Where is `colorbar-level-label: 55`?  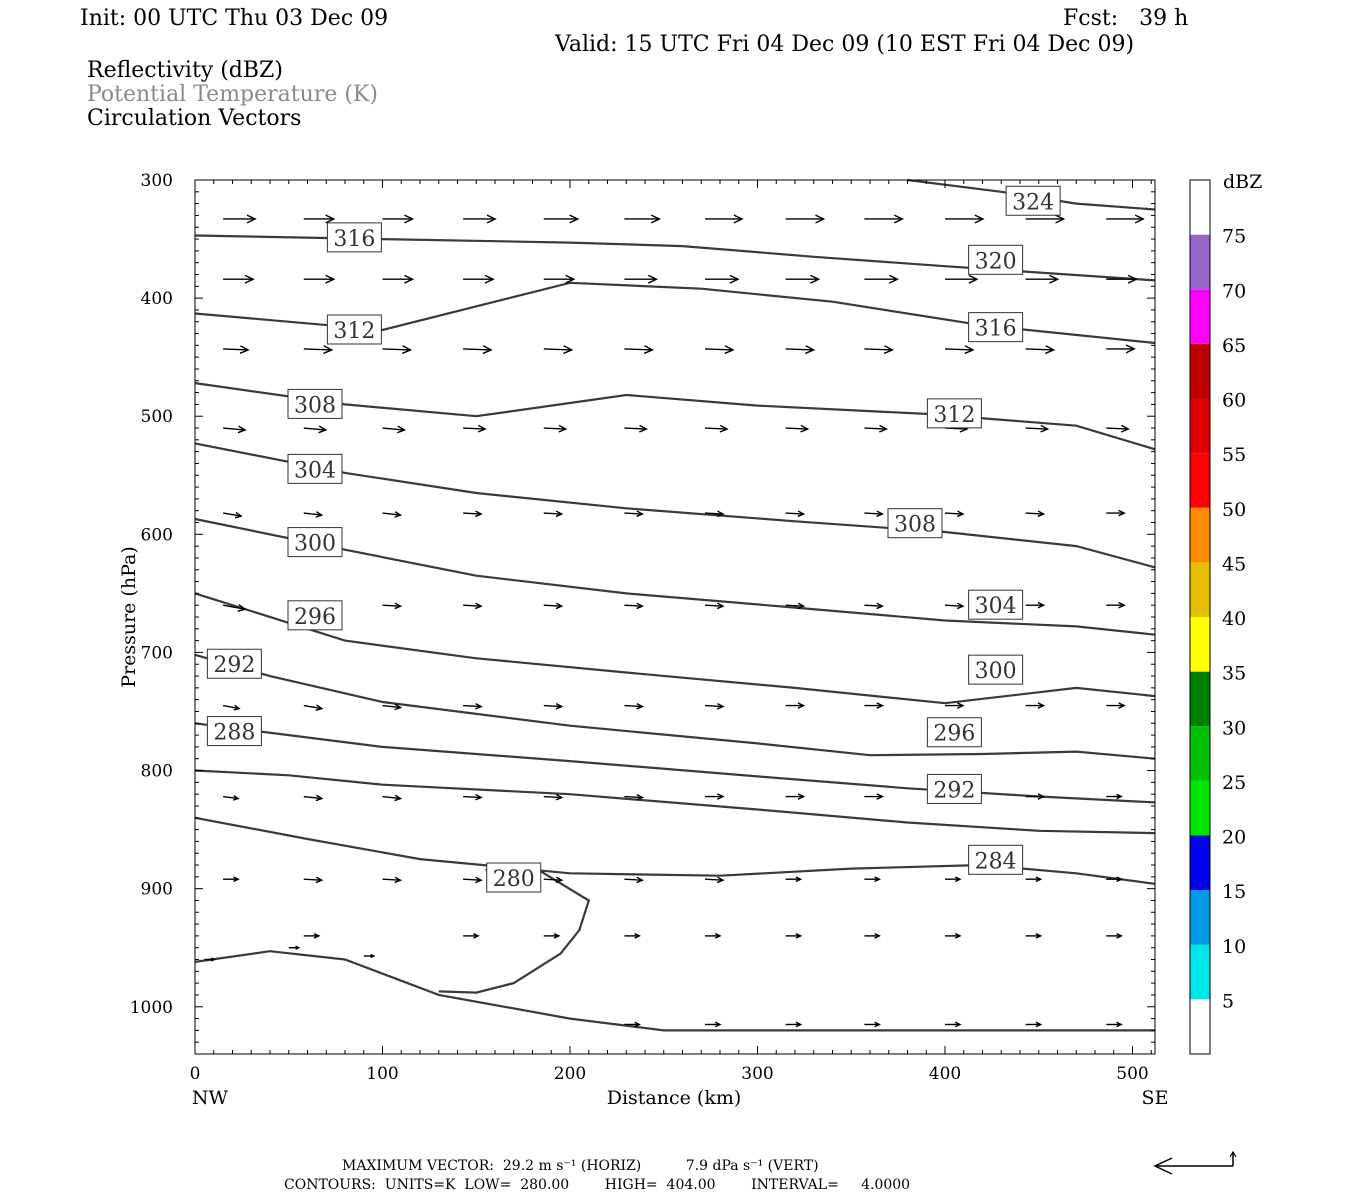 colorbar-level-label: 55 is located at coordinates (1234, 455).